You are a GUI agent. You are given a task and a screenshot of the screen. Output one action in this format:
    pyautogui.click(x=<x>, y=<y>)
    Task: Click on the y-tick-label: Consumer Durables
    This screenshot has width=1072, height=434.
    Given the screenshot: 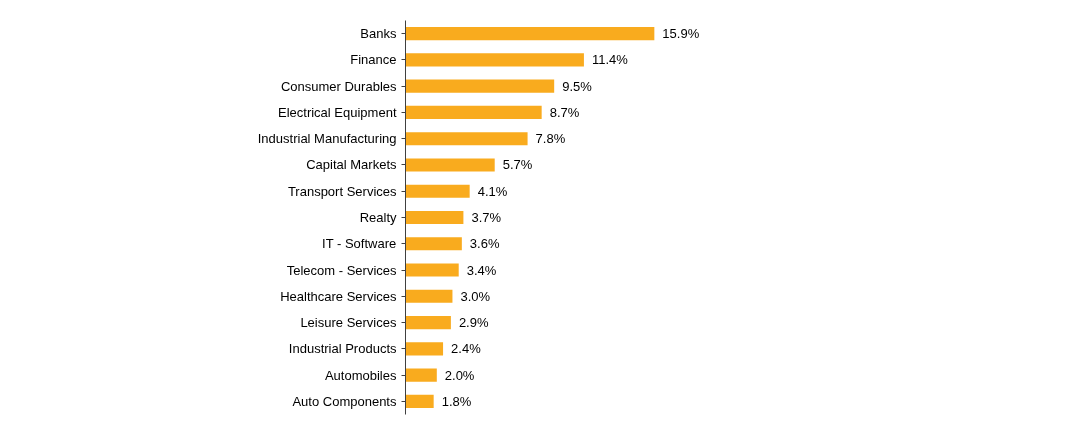 What is the action you would take?
    pyautogui.click(x=338, y=86)
    